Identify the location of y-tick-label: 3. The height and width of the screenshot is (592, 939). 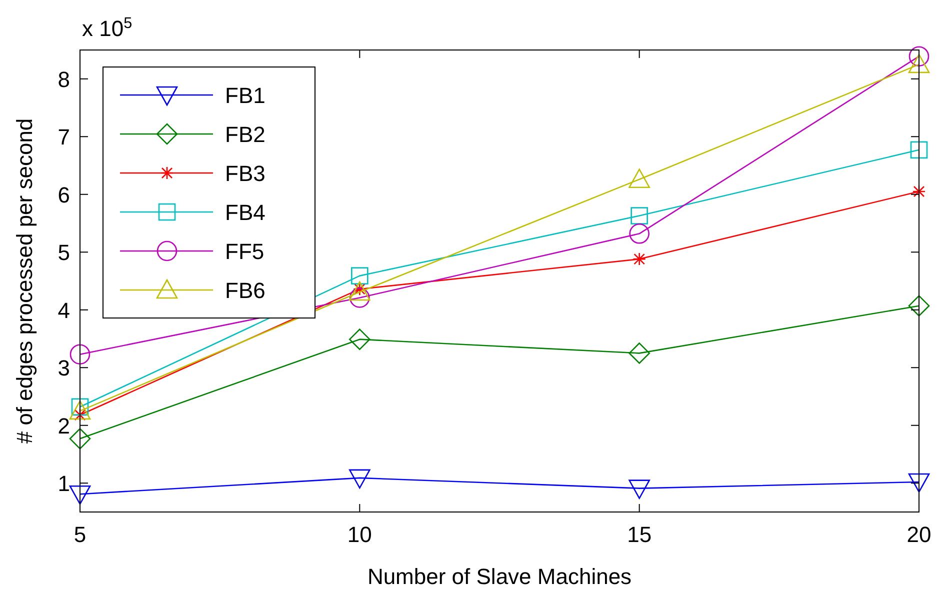
(64, 368).